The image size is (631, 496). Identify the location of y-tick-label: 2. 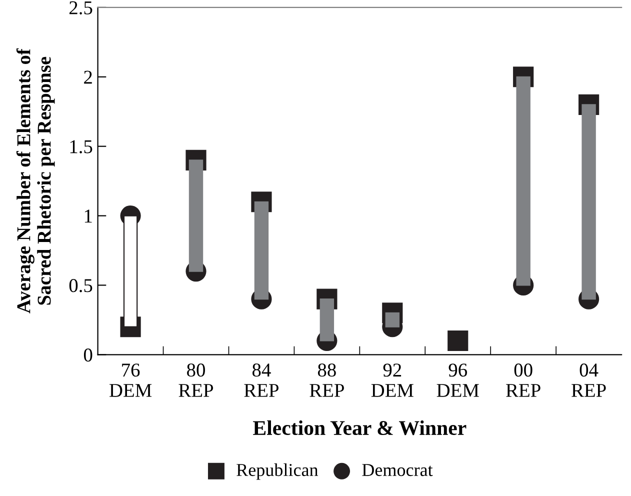
(88, 77).